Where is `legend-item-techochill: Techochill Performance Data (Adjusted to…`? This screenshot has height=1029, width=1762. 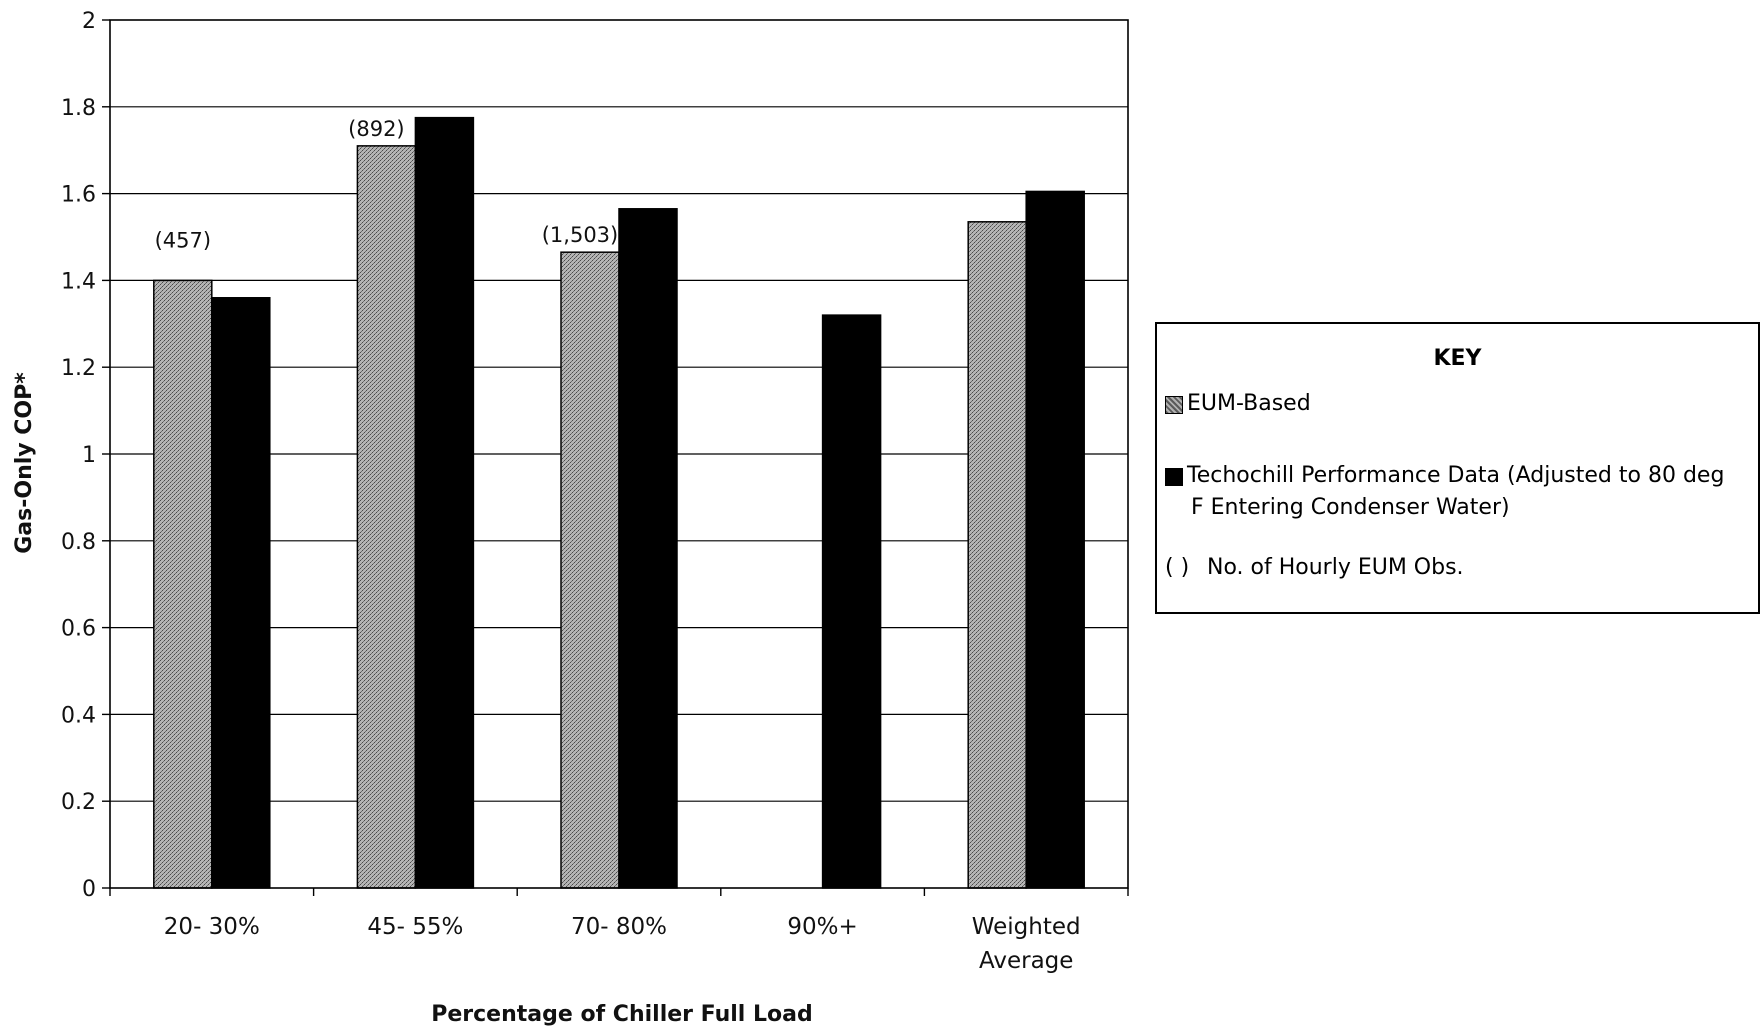
legend-item-techochill: Techochill Performance Data (Adjusted to… is located at coordinates (1456, 492).